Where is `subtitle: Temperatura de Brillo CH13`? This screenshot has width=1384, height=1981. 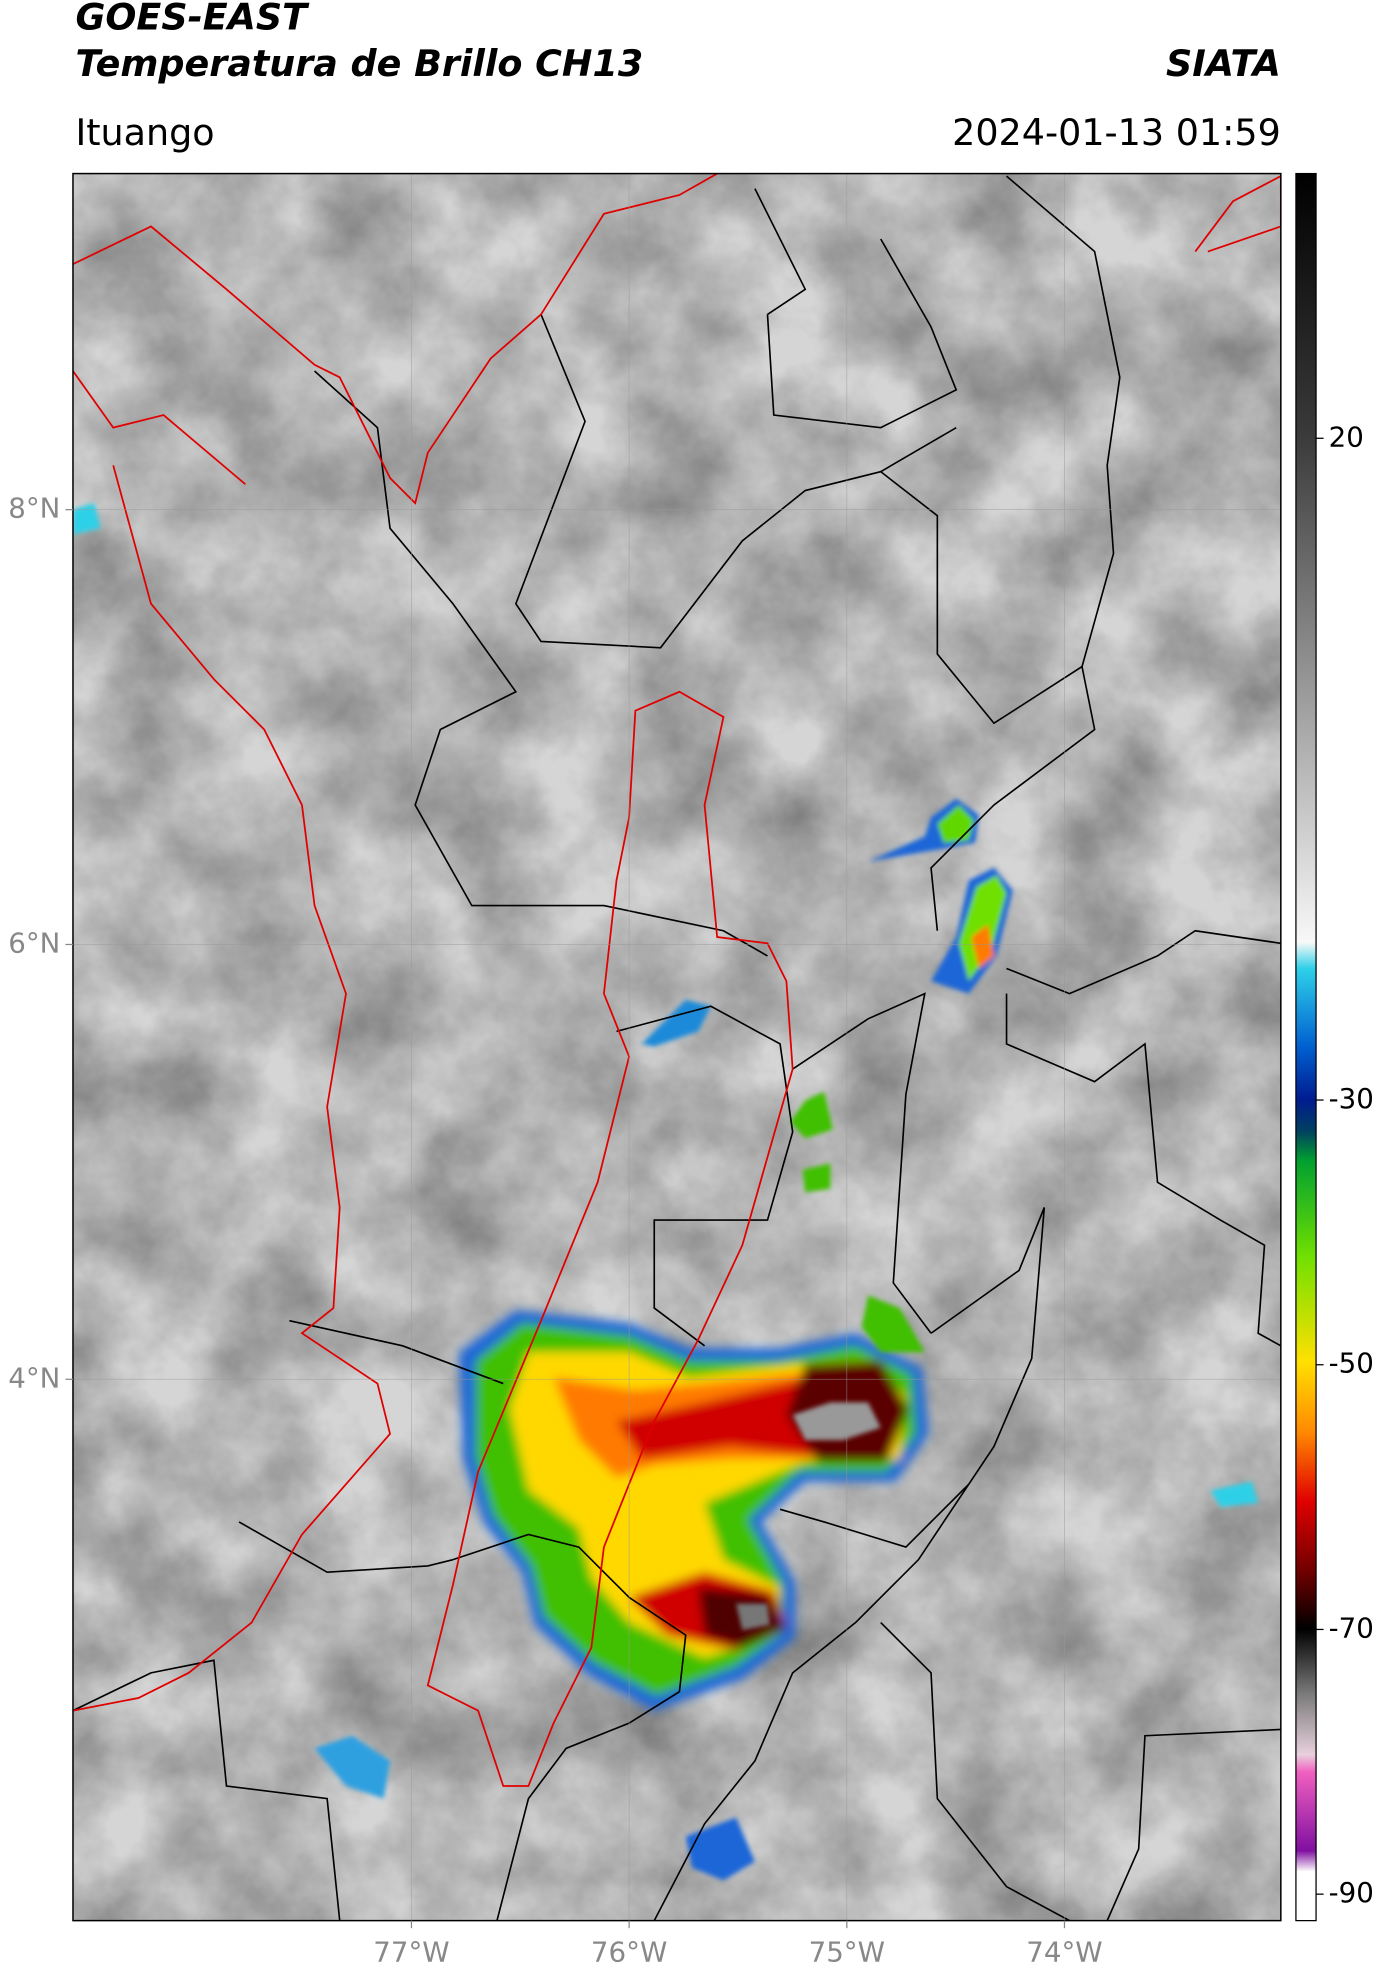
subtitle: Temperatura de Brillo CH13 is located at coordinates (359, 63).